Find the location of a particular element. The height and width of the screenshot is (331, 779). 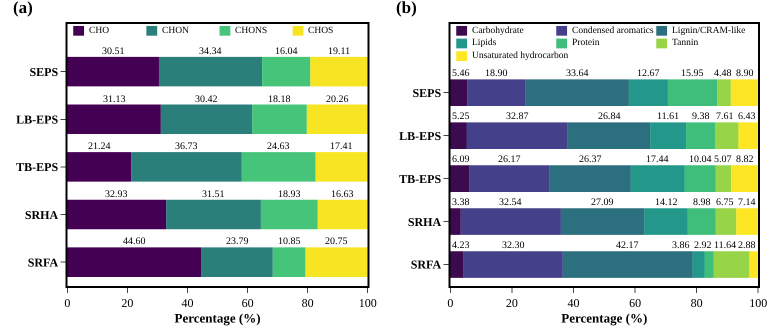

data-label: 11.61 is located at coordinates (668, 116).